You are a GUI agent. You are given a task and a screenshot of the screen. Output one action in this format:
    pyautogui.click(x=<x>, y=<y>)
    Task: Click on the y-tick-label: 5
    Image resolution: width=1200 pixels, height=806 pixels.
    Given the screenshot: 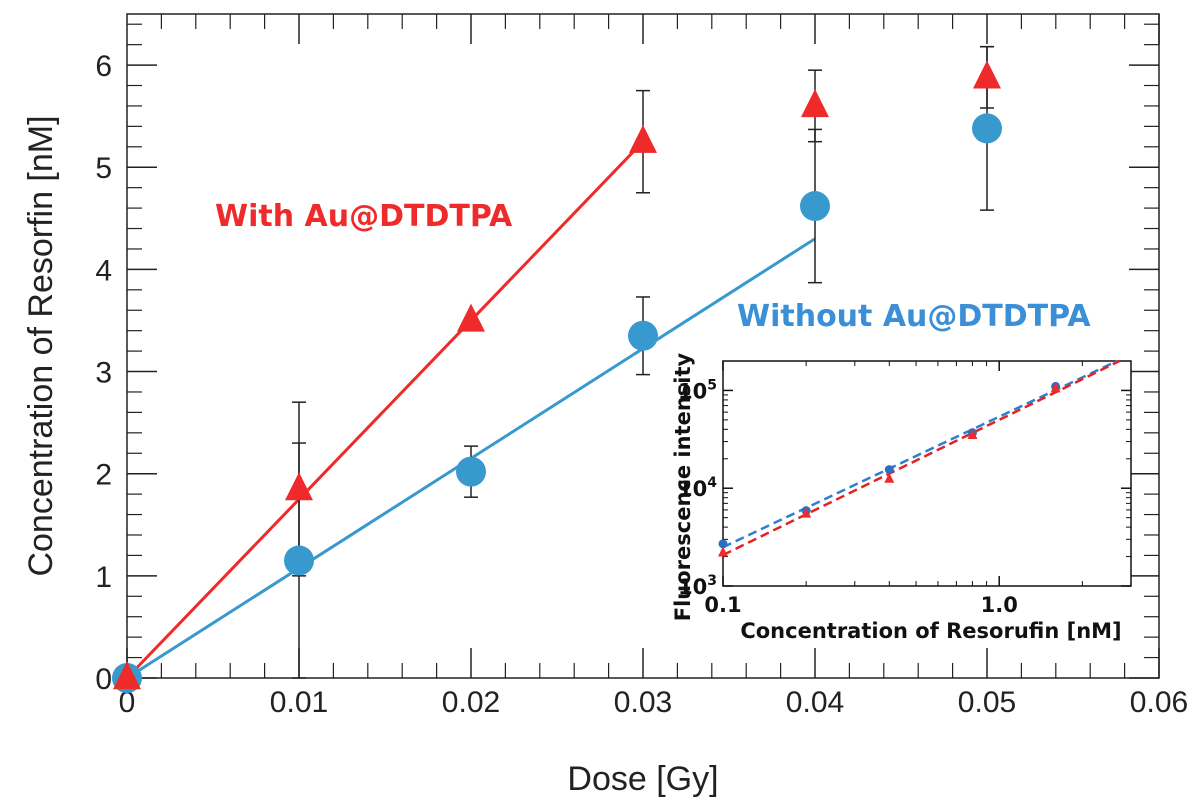 What is the action you would take?
    pyautogui.click(x=103, y=168)
    